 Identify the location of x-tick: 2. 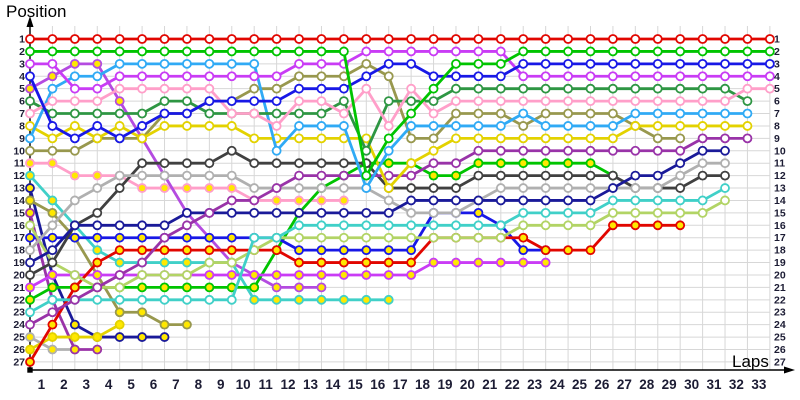
(64, 384).